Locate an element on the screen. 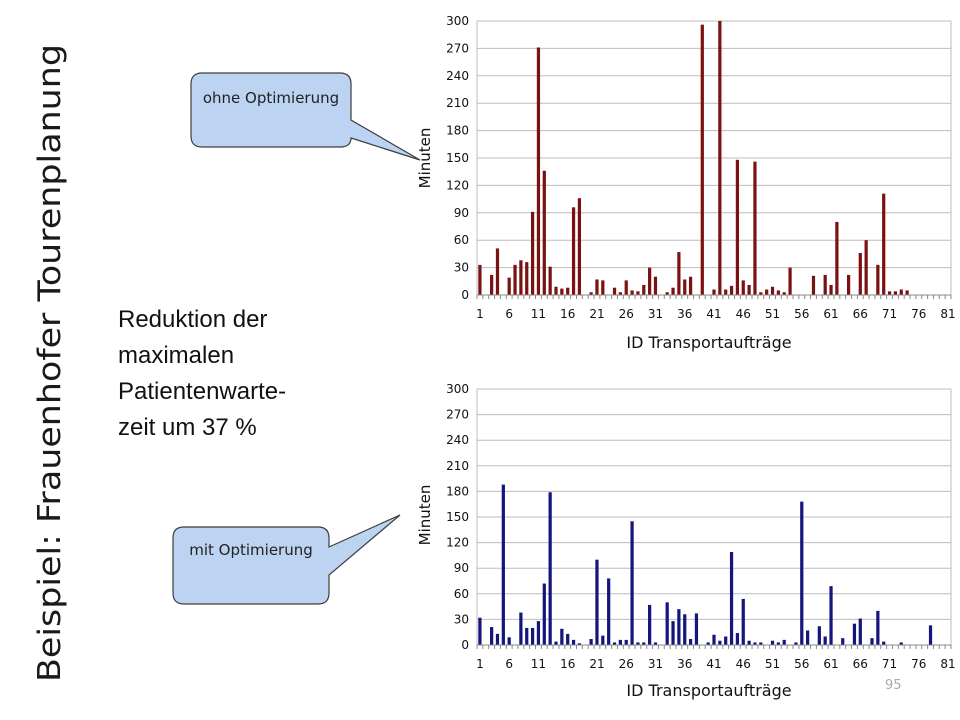 The image size is (960, 720). x-tick-label: 36 is located at coordinates (684, 314).